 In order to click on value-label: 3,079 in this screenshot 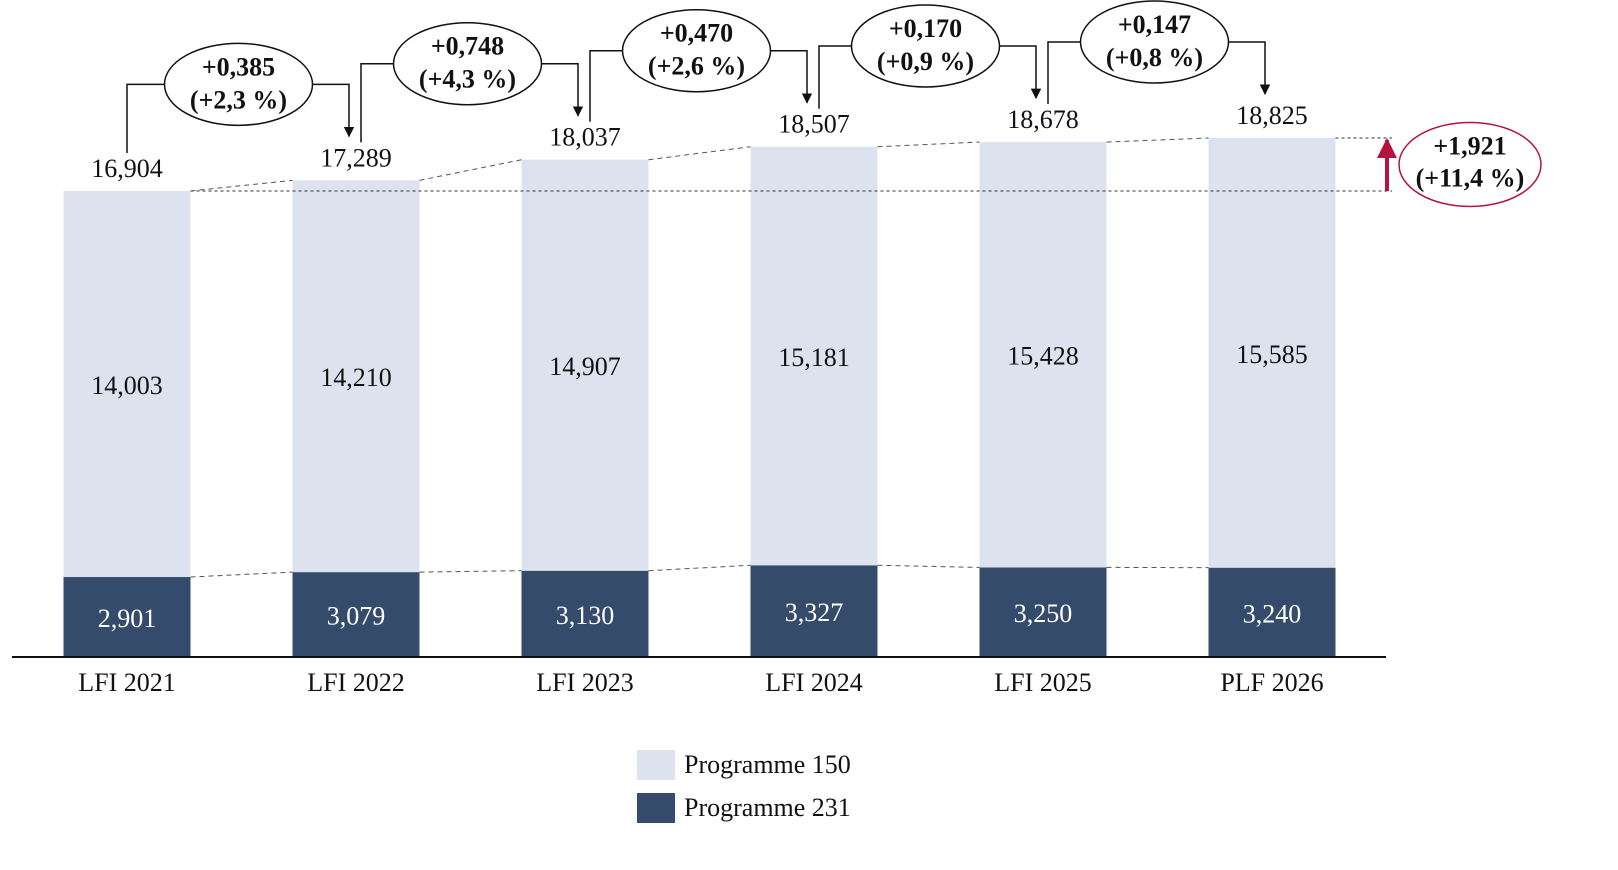, I will do `click(356, 616)`.